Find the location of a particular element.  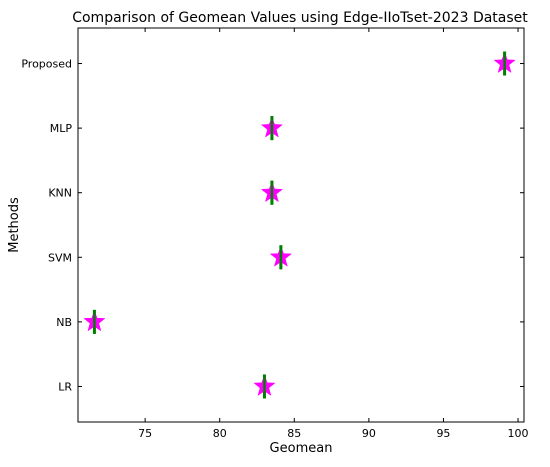

y-tick-label-mlp: MLP is located at coordinates (61, 128).